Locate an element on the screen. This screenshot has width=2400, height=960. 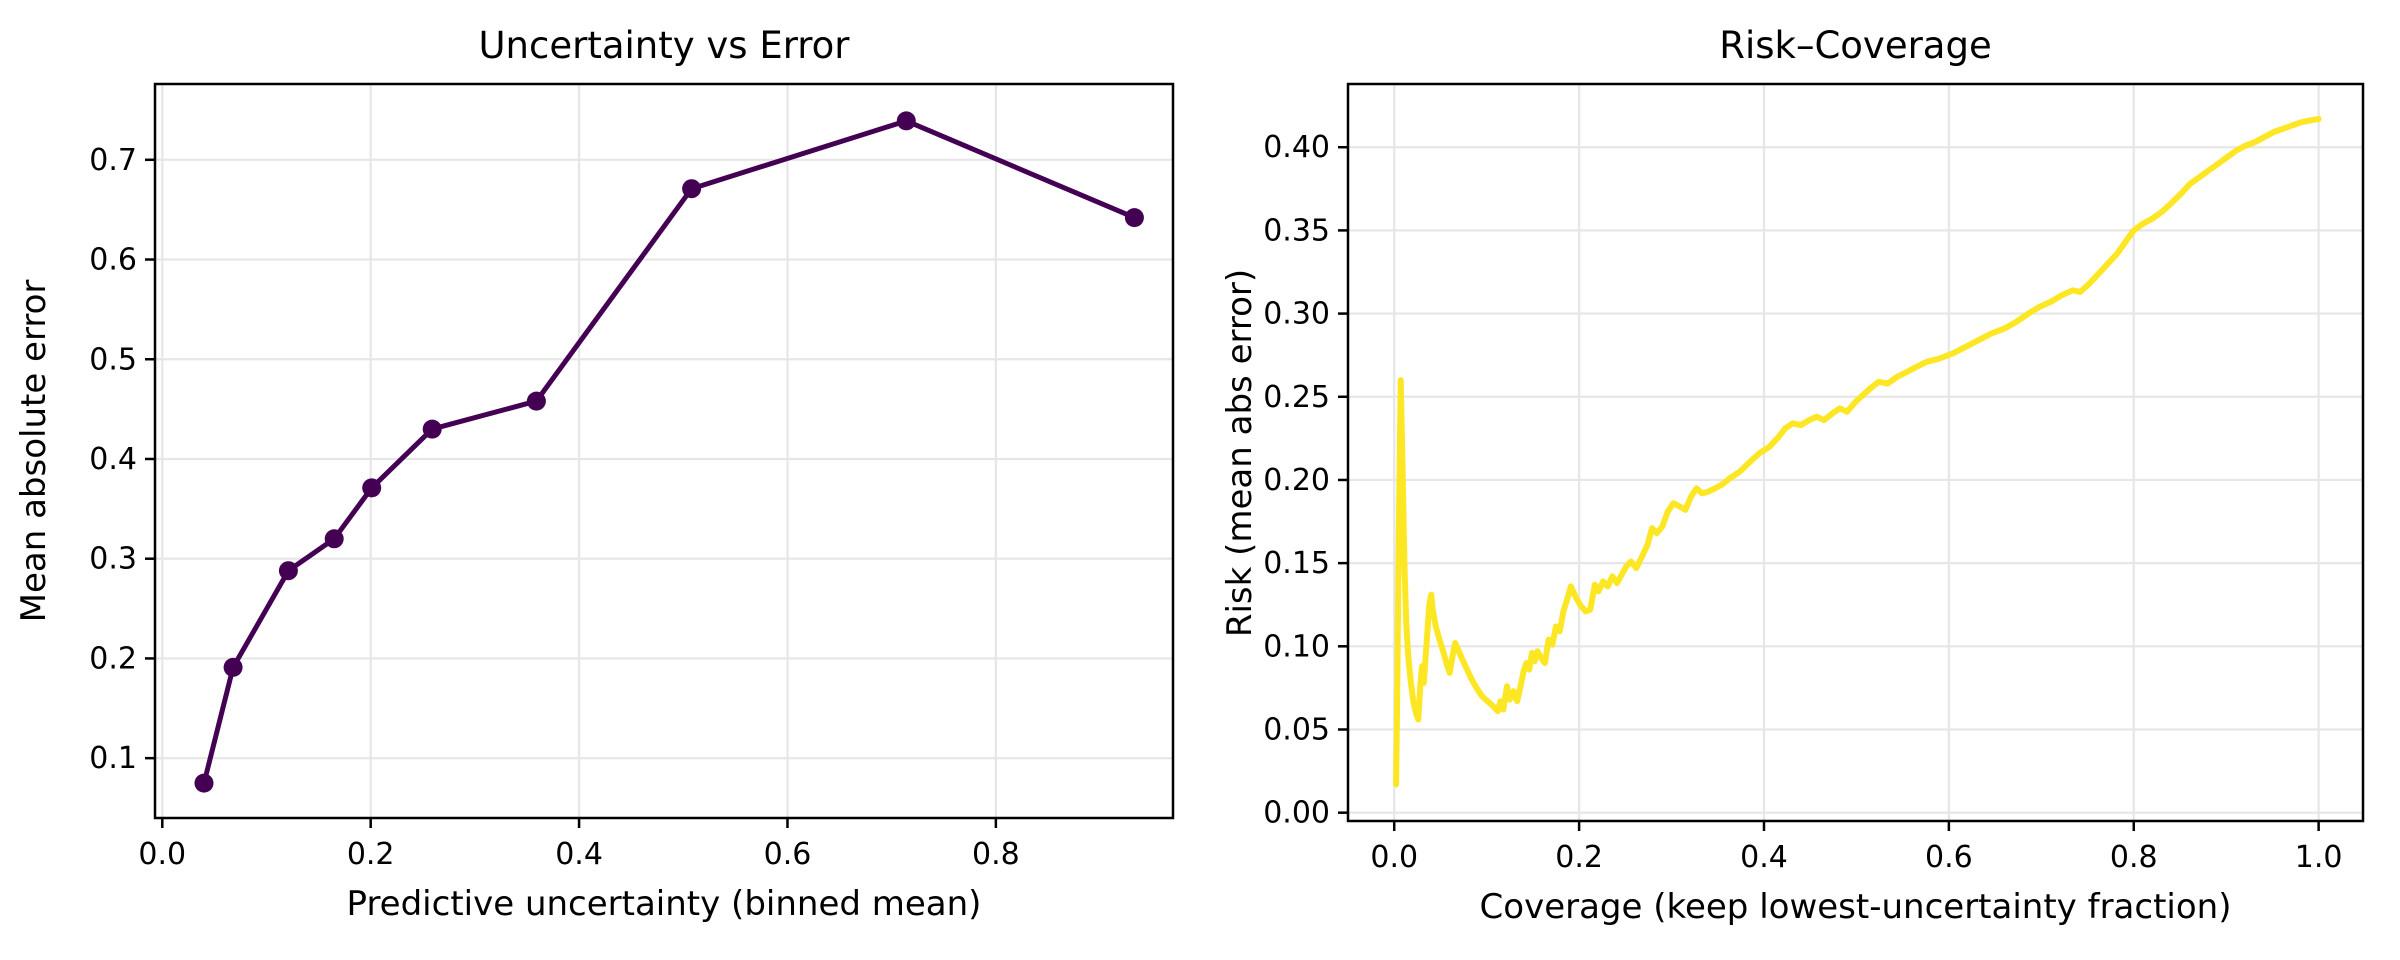
y-tick-label: 0.25 is located at coordinates (1296, 397).